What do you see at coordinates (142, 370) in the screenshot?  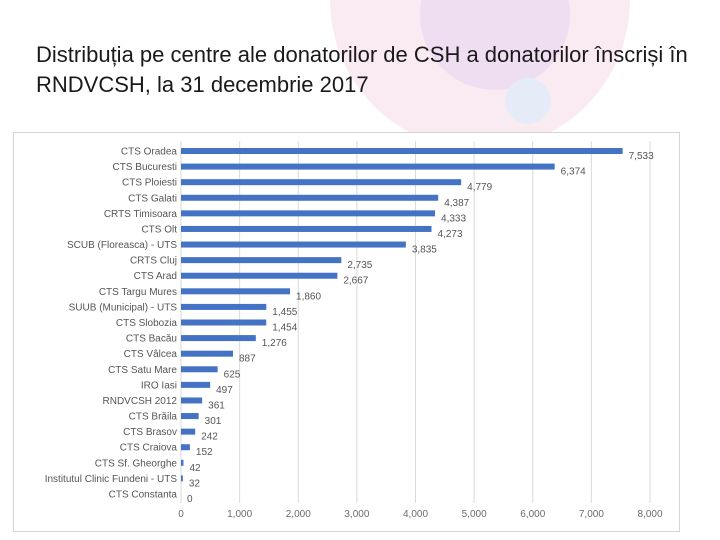 I see `category-label: CTS Satu Mare` at bounding box center [142, 370].